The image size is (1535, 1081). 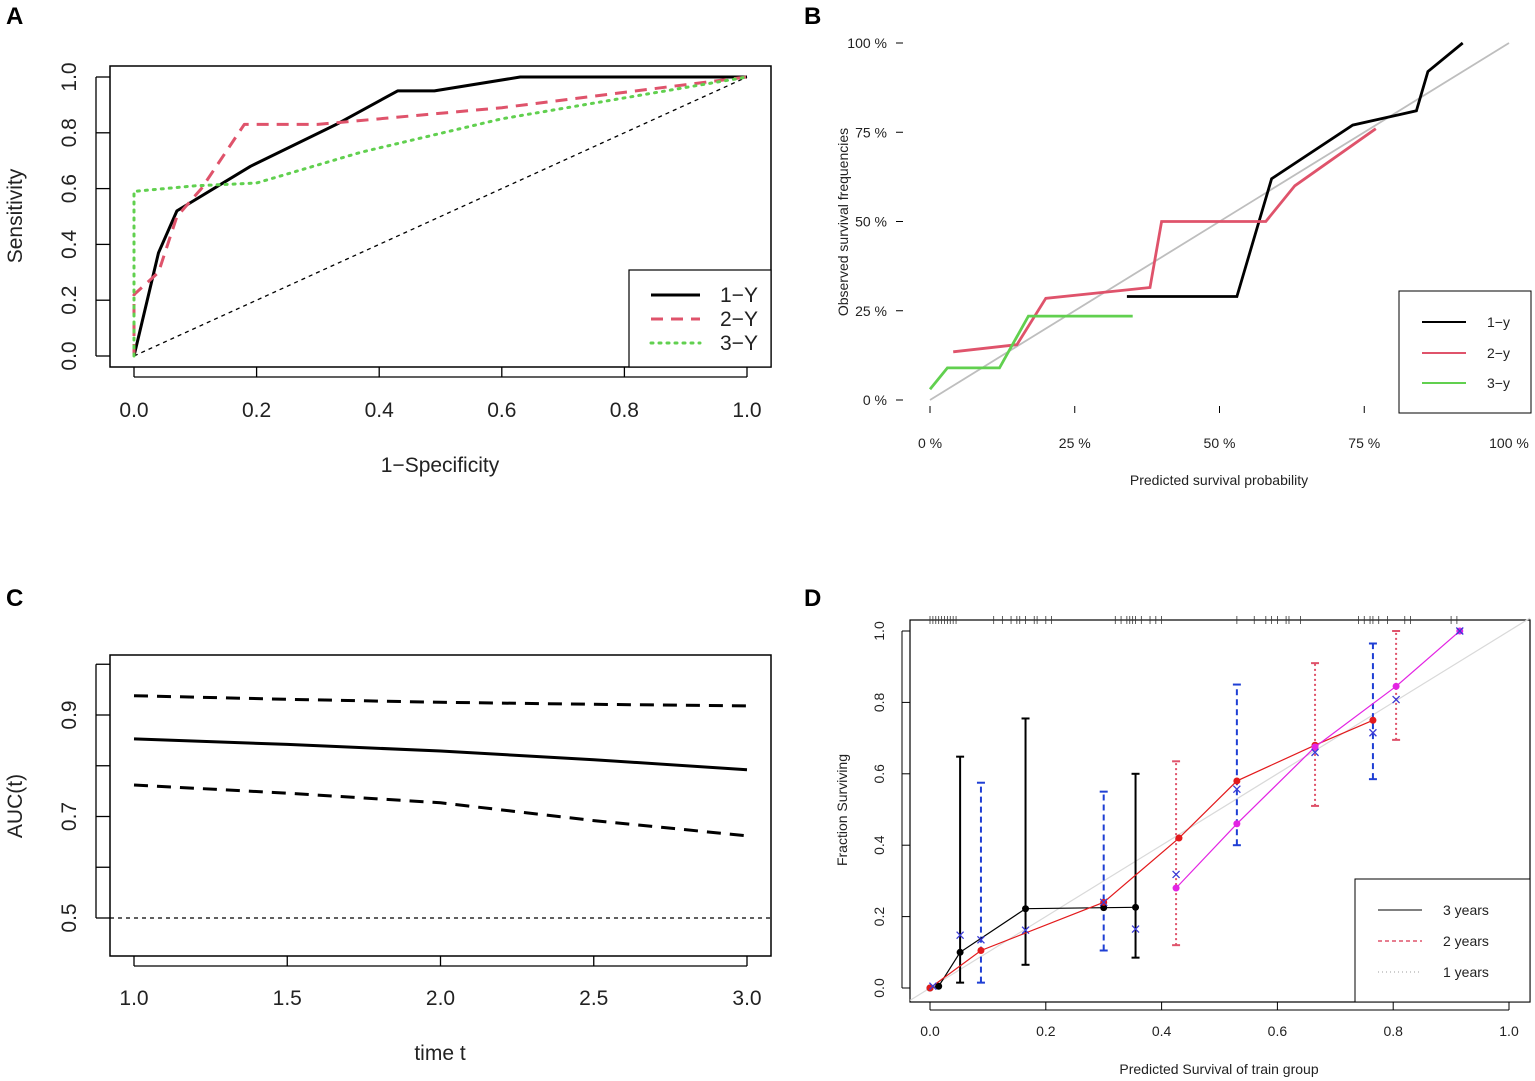 What do you see at coordinates (1075, 443) in the screenshot?
I see `panel-b-x-tick-label: 25 %` at bounding box center [1075, 443].